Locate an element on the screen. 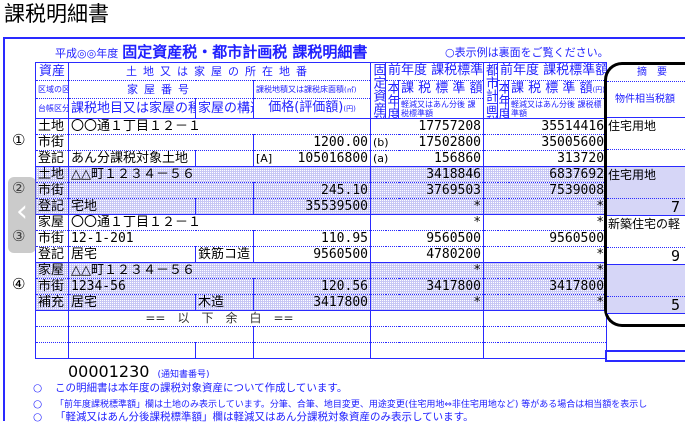 This screenshot has width=685, height=424. remarks-header: 摘 要 is located at coordinates (646, 73).